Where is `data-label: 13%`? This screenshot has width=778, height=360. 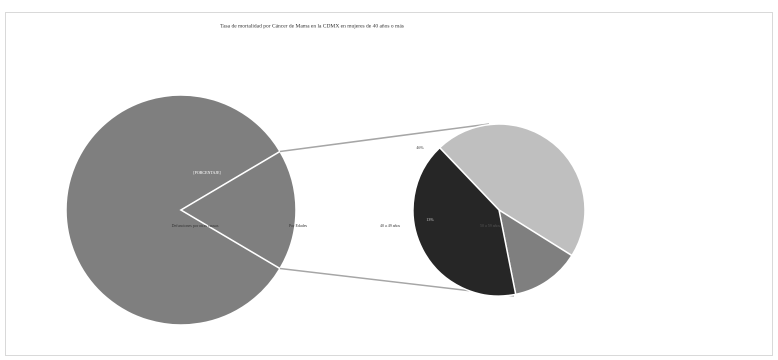
data-label: 13% is located at coordinates (430, 219).